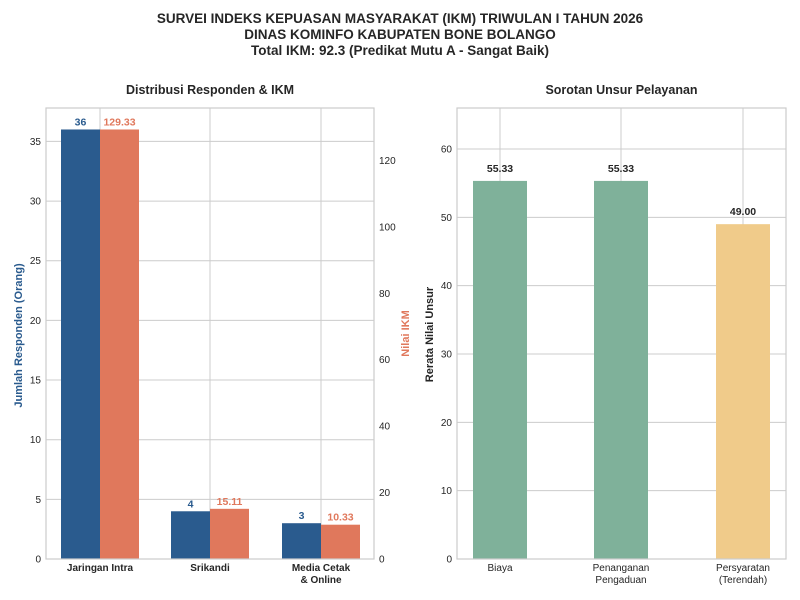 This screenshot has height=600, width=800. I want to click on right-y-axis-label: Nilai IKM, so click(406, 333).